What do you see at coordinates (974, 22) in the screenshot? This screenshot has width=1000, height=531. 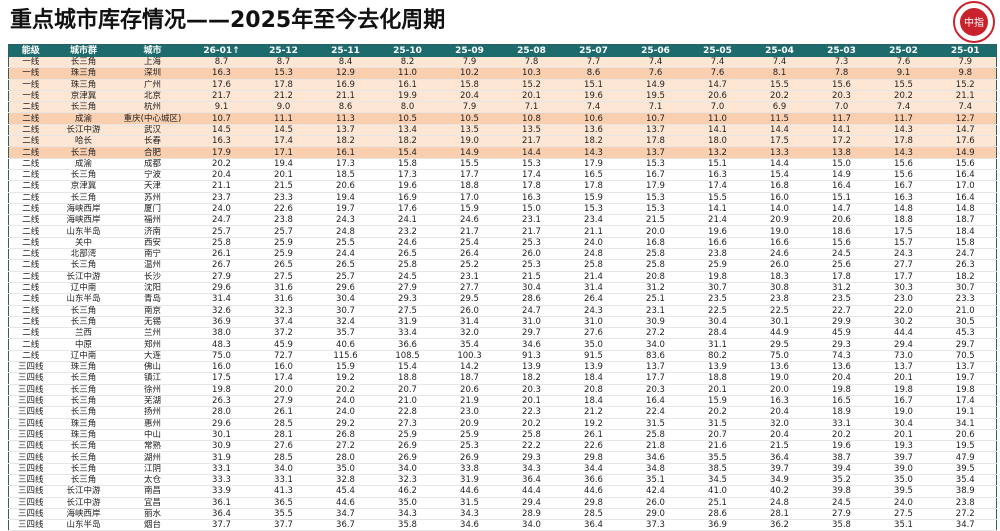 I see `logo: 中指` at bounding box center [974, 22].